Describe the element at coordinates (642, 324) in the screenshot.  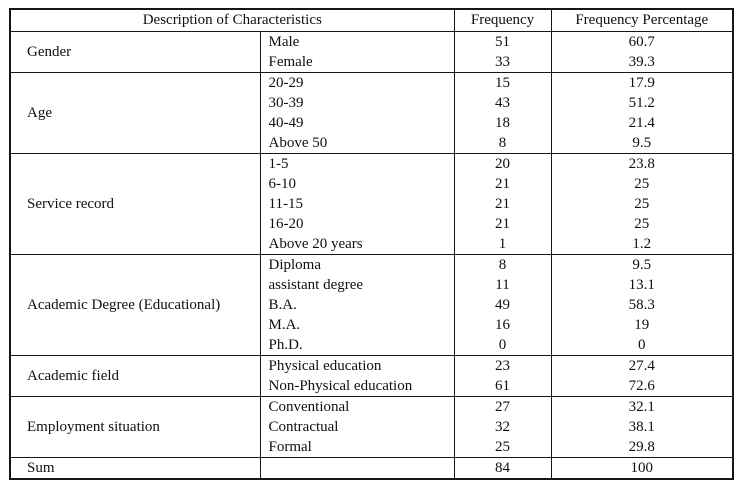
I see `percentage-cell: 19` at that location.